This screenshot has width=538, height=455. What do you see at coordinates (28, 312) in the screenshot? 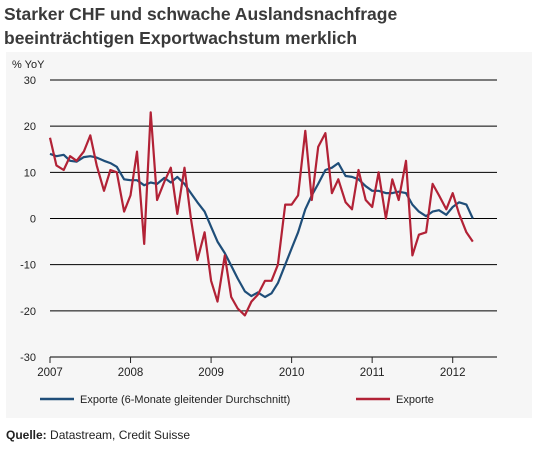
I see `y-tick-label: -20` at bounding box center [28, 312].